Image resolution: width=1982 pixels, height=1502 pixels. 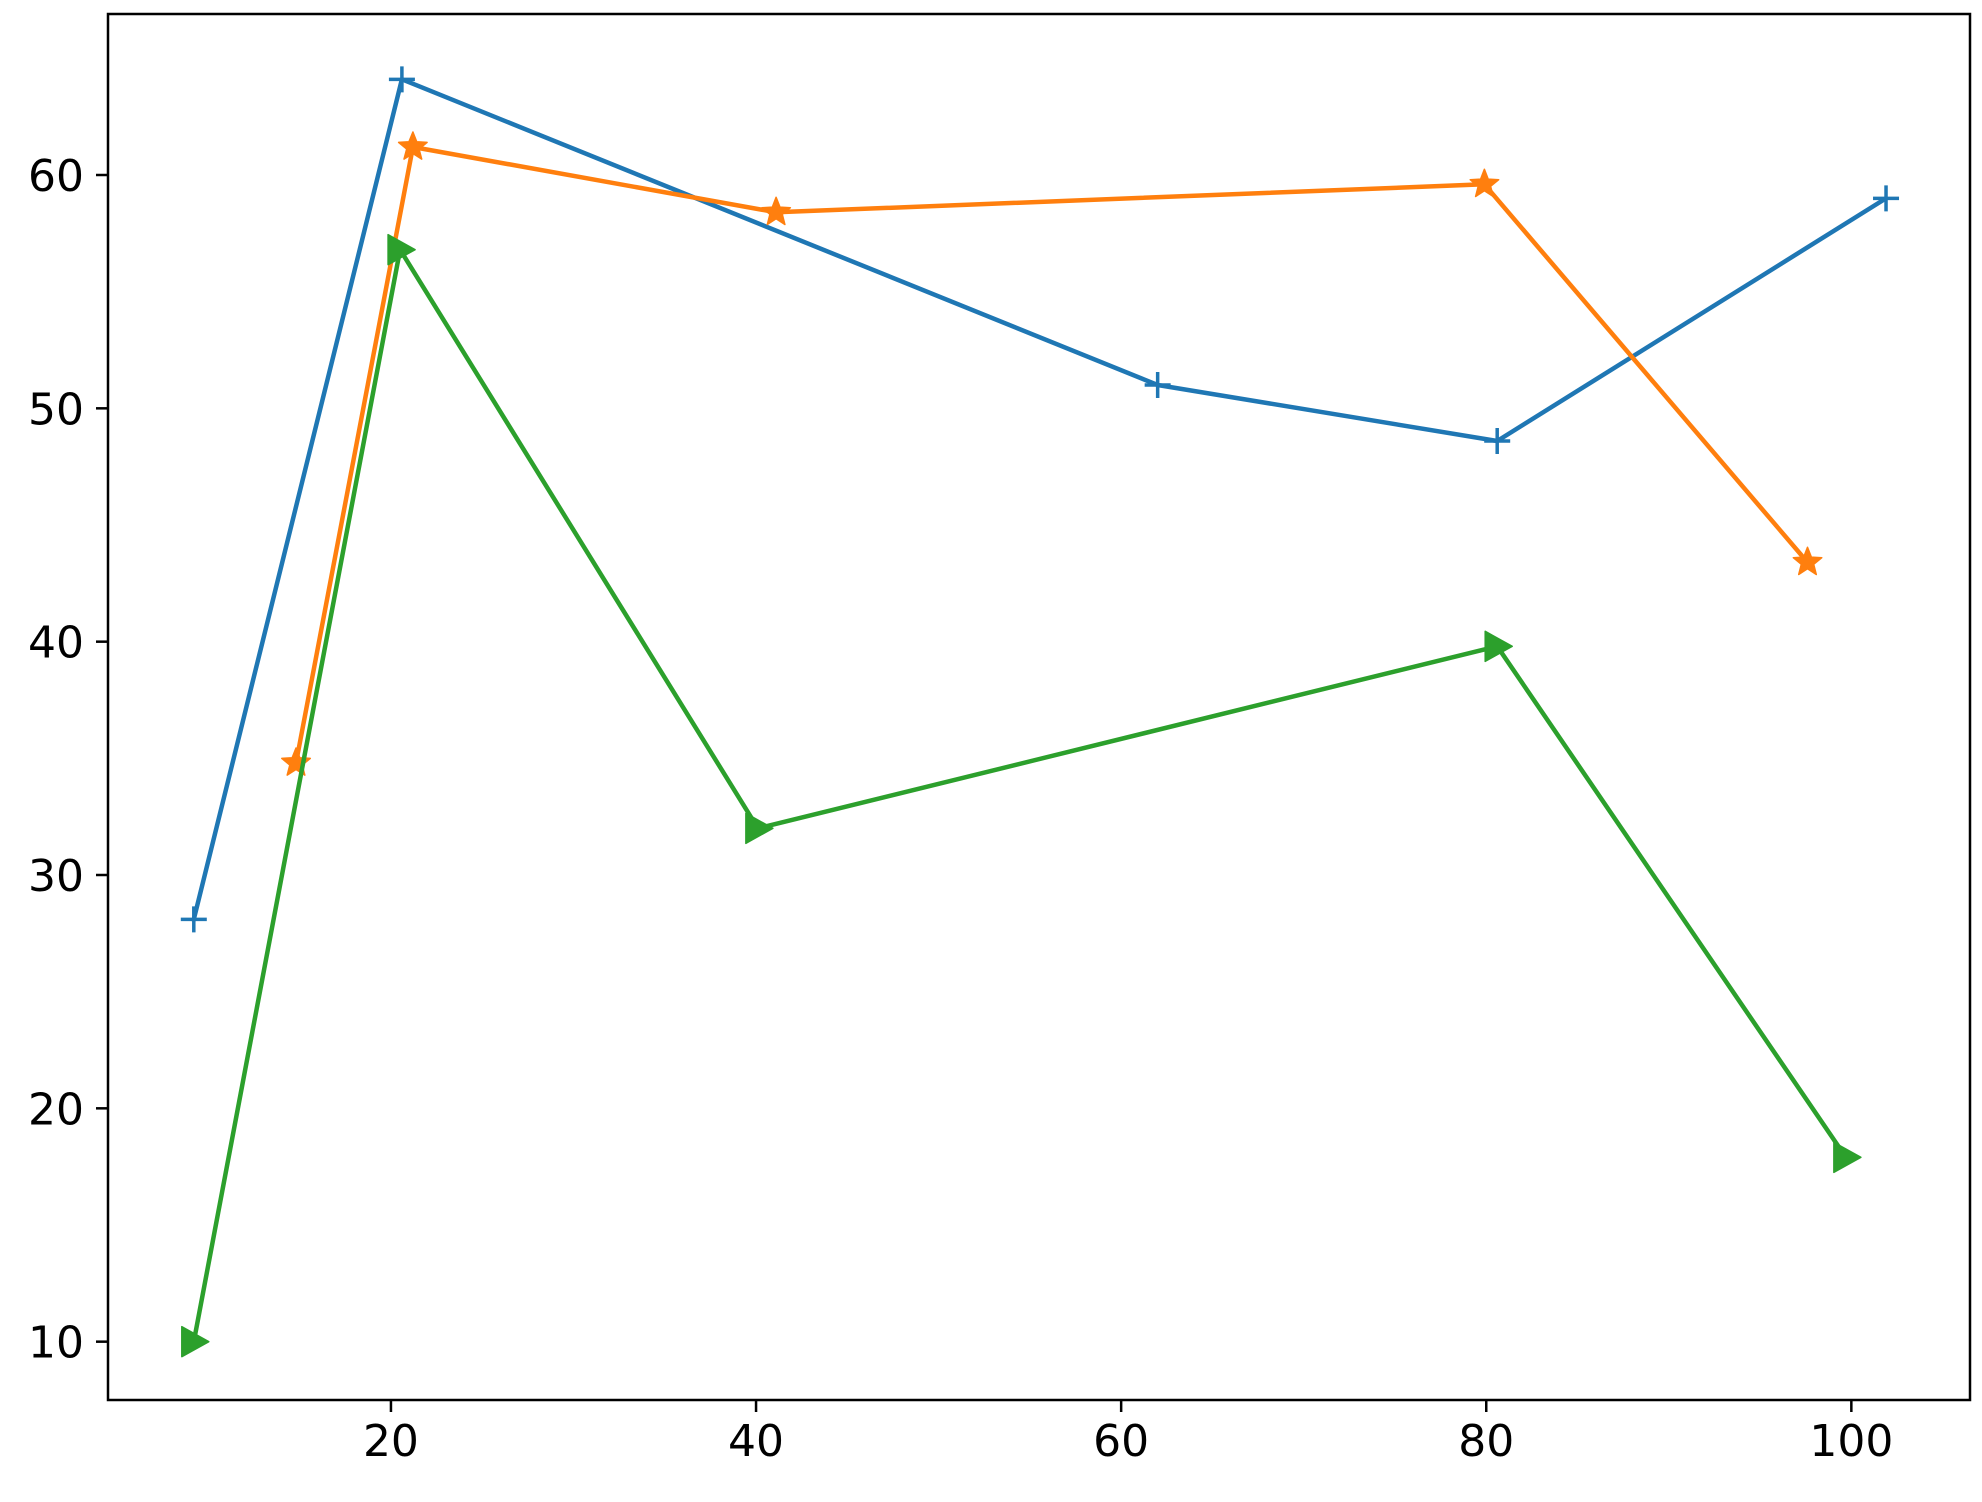 What do you see at coordinates (1121, 1441) in the screenshot?
I see `x-tick-label-3: 60` at bounding box center [1121, 1441].